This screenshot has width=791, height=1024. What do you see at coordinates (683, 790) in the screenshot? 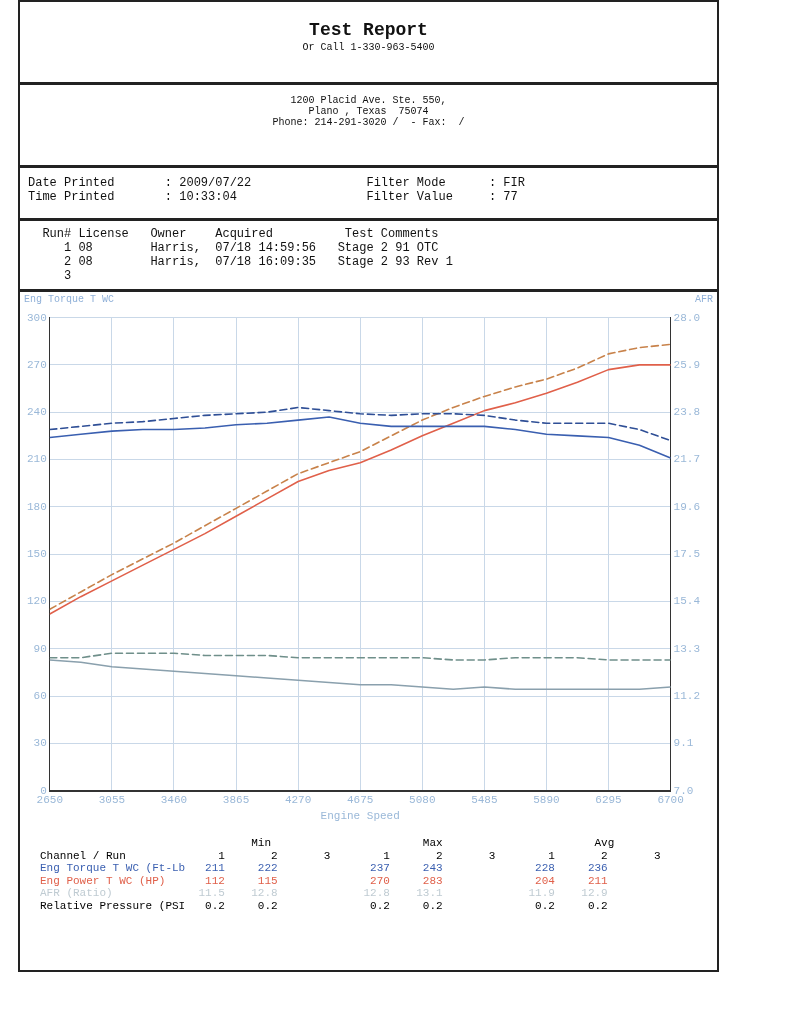
I see `y2-tick-label: 7.0` at bounding box center [683, 790].